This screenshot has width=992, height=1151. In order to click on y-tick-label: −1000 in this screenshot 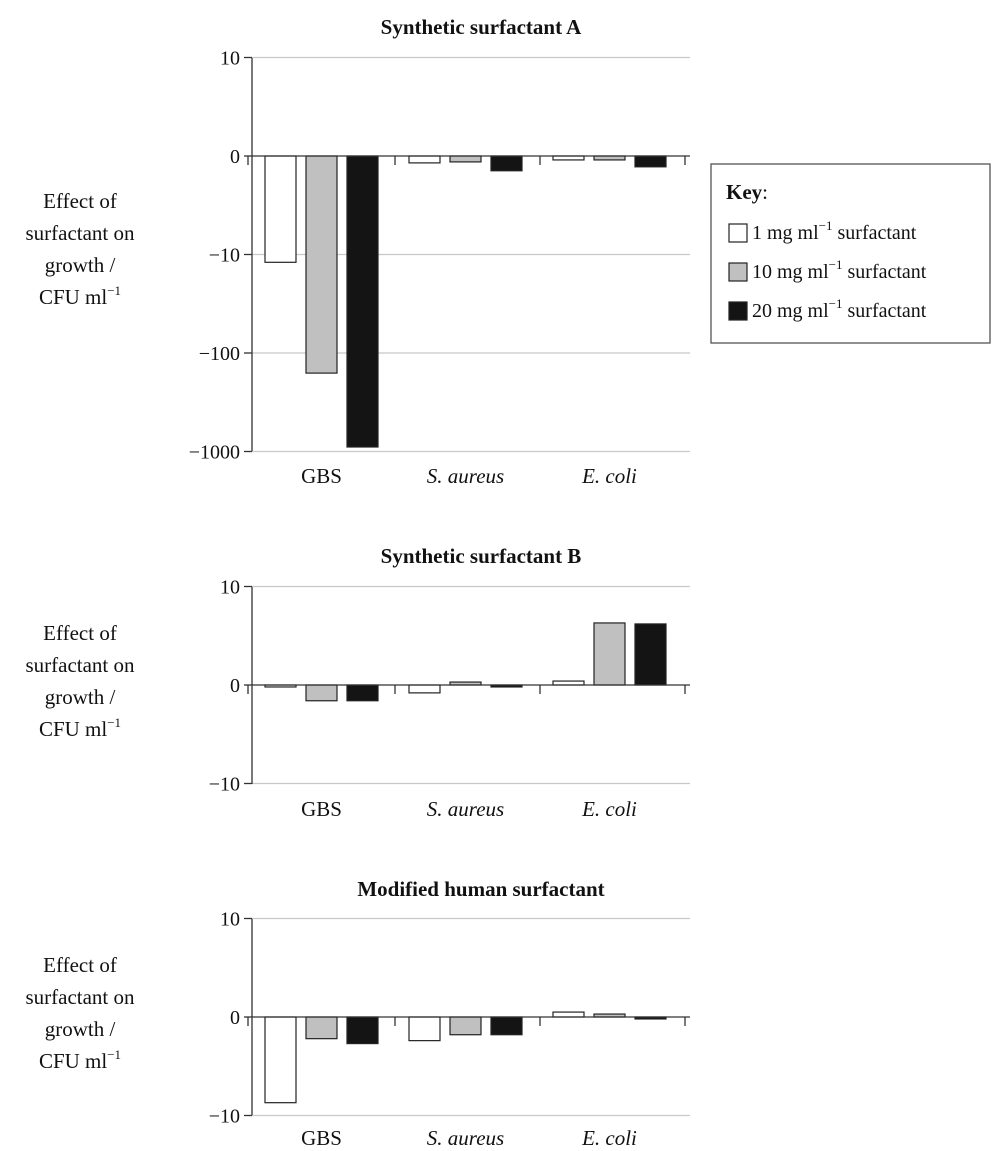, I will do `click(214, 453)`.